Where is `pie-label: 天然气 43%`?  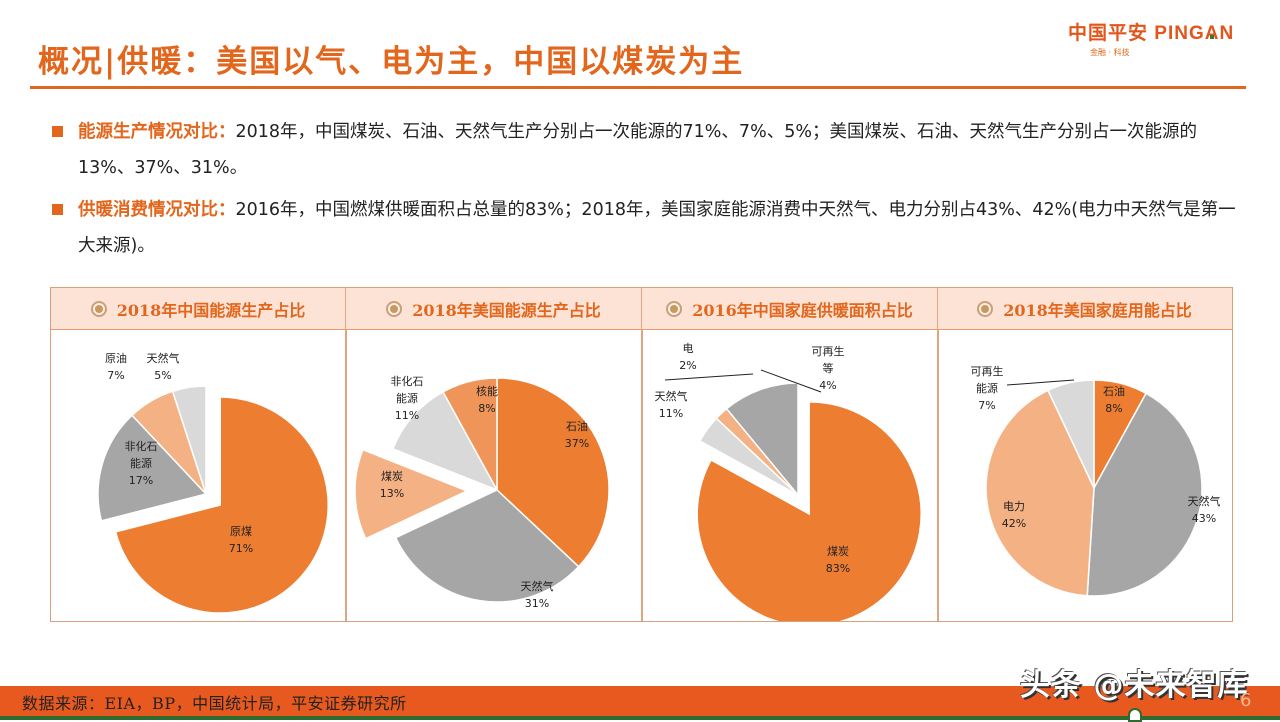 pie-label: 天然气 43% is located at coordinates (1204, 509).